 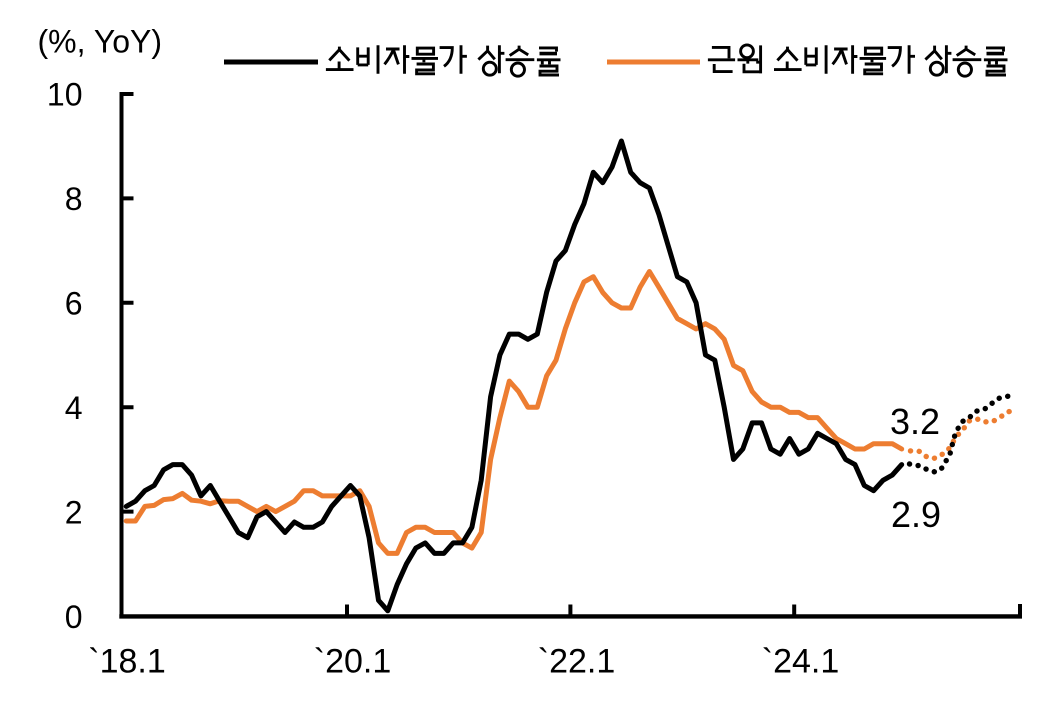 I want to click on svg-text: 10, so click(x=65, y=95).